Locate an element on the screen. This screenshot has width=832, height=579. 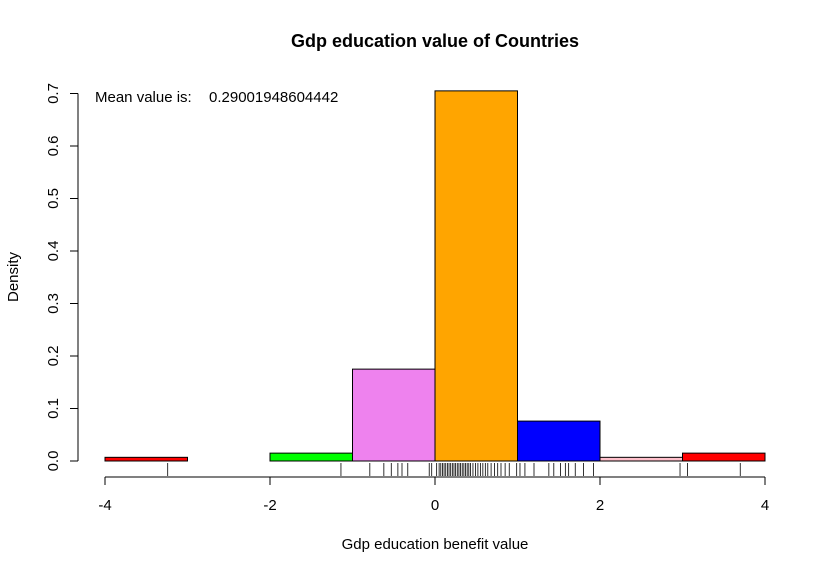
mean-annotation-label: Mean value is: is located at coordinates (143, 97).